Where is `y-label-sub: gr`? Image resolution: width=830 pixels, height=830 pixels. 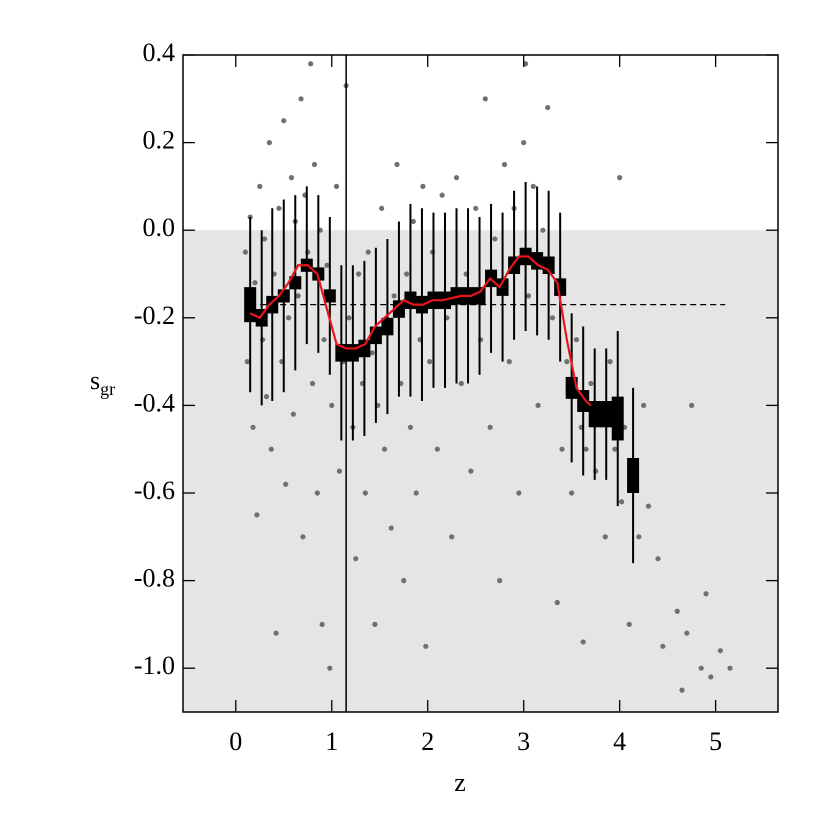 y-label-sub: gr is located at coordinates (107, 389).